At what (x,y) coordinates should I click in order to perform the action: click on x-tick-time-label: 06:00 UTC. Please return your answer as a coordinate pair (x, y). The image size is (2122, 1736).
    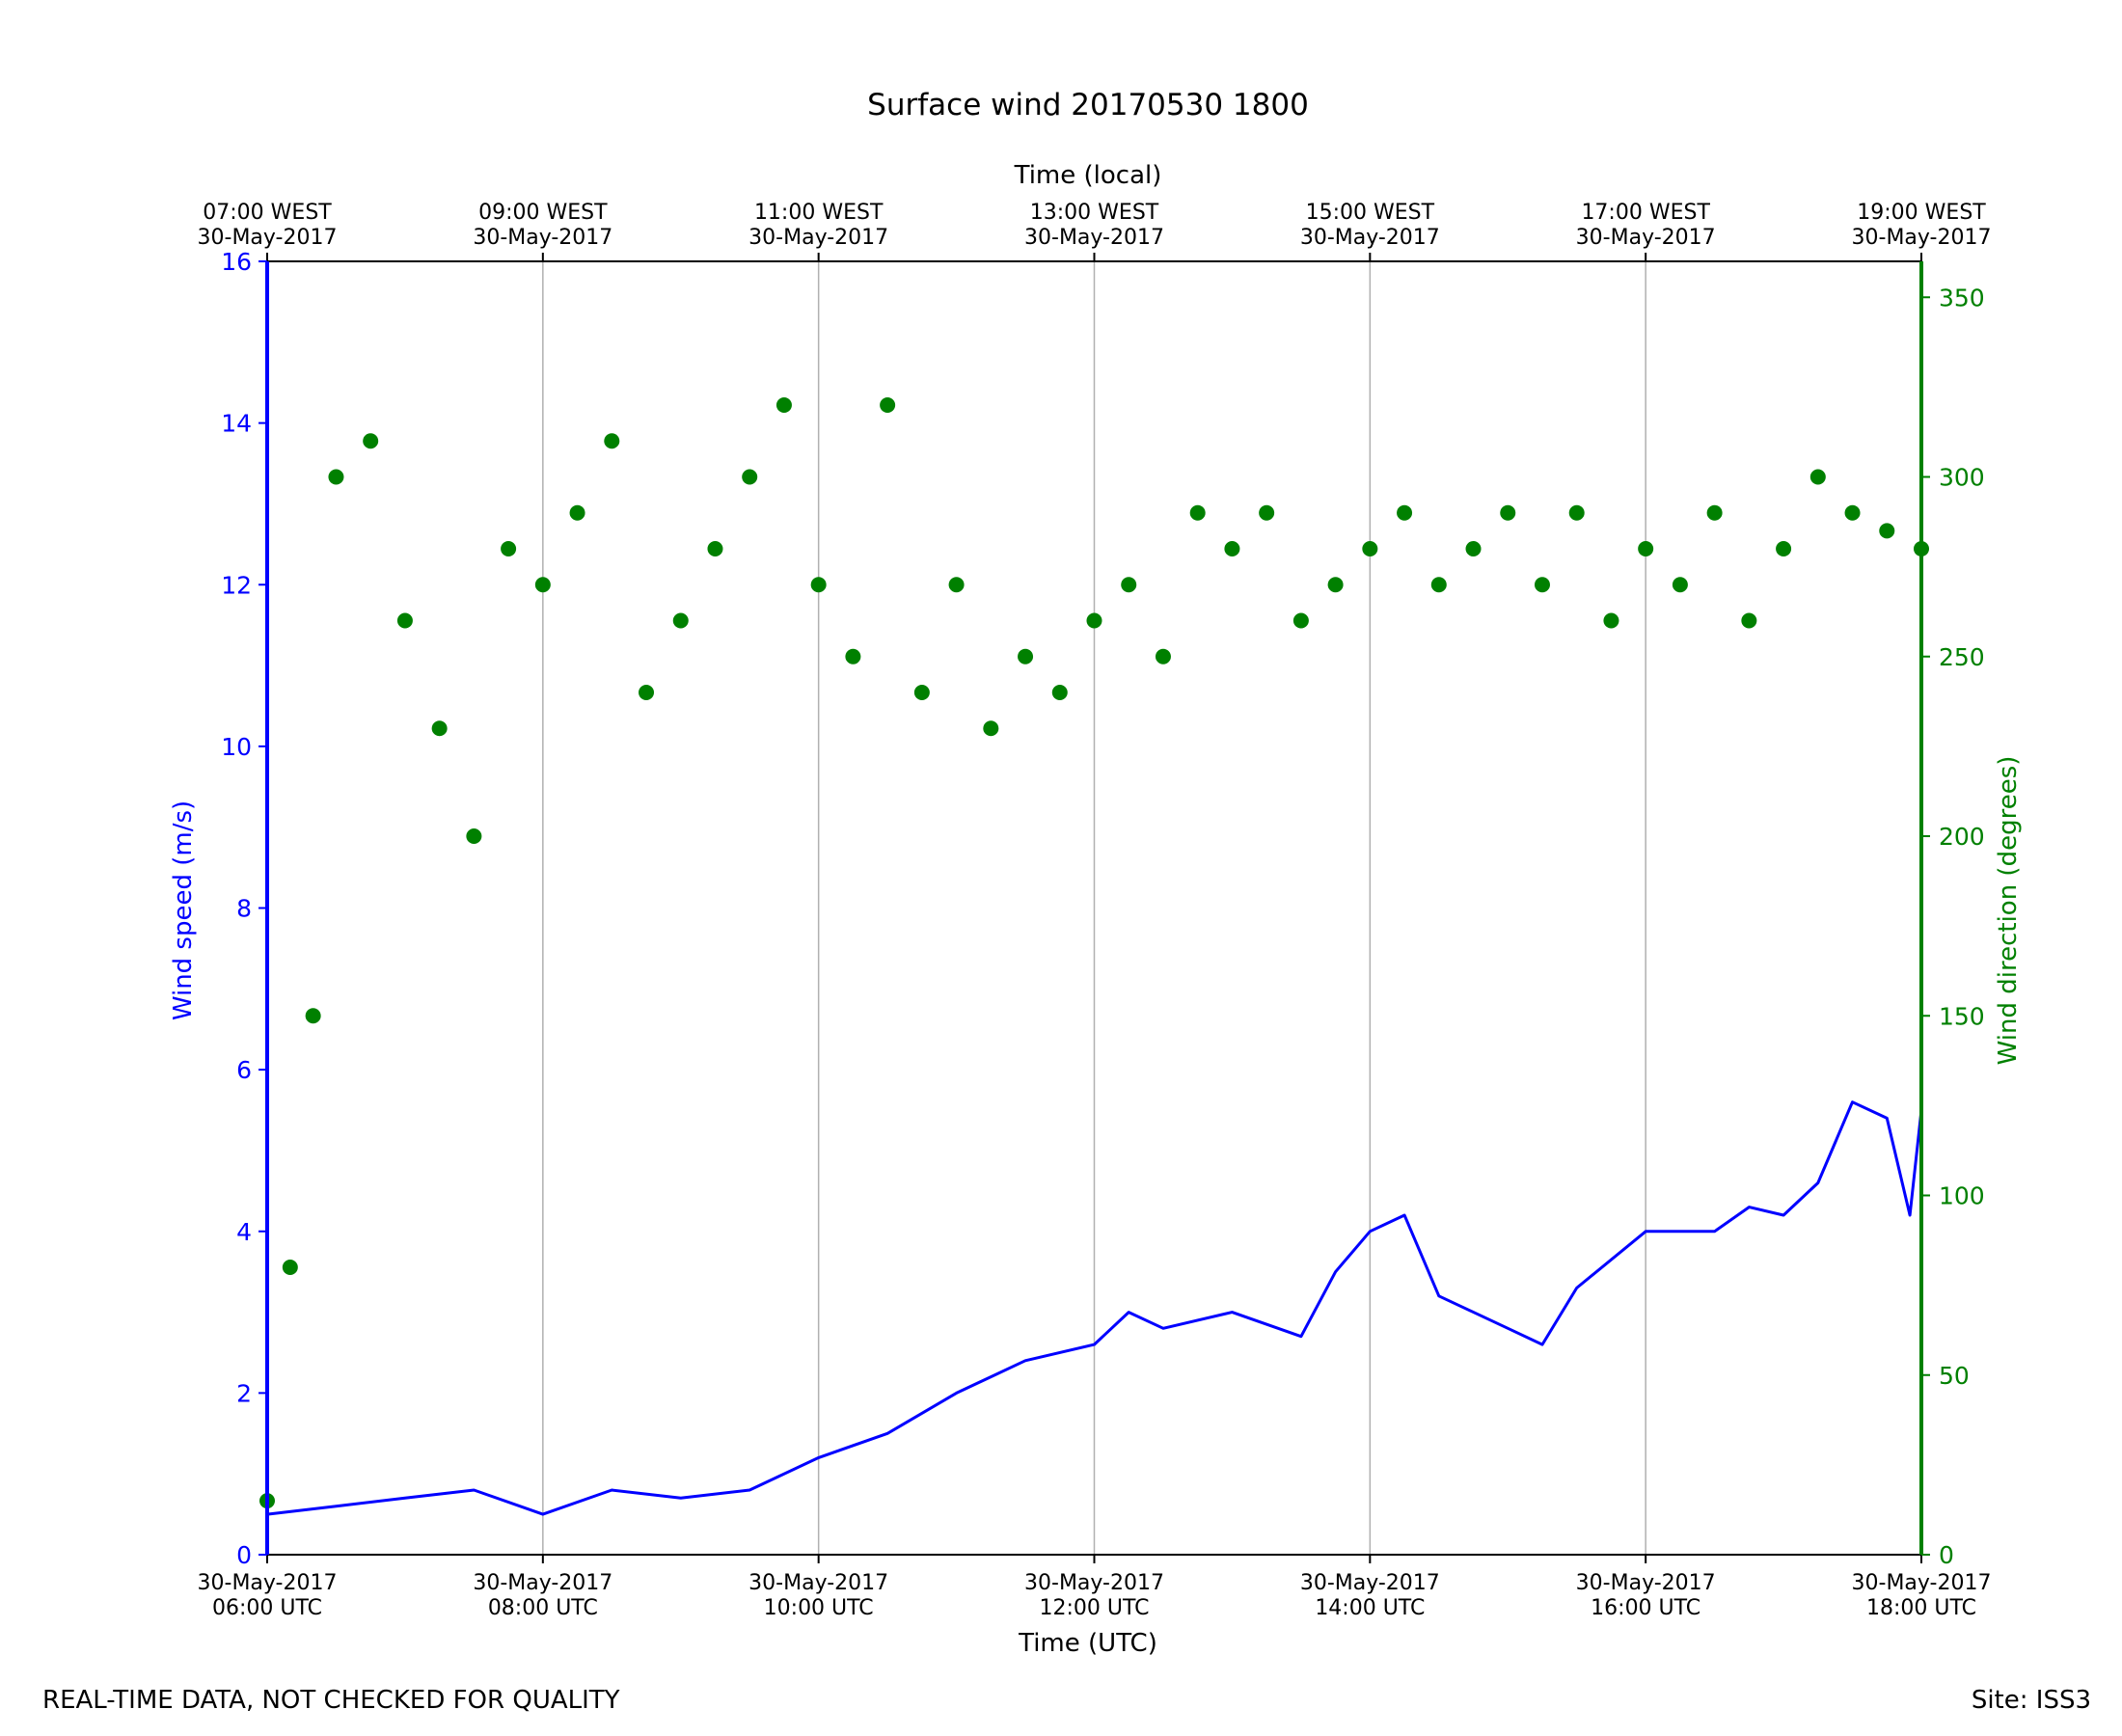
    Looking at the image, I should click on (267, 1608).